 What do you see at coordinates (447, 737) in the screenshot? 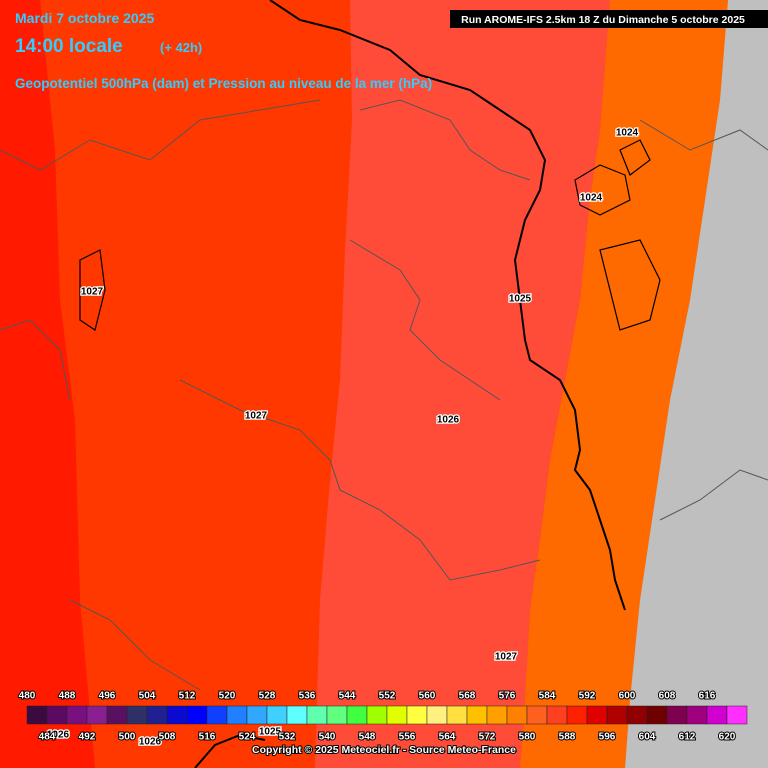
I see `colorbar-label: 564` at bounding box center [447, 737].